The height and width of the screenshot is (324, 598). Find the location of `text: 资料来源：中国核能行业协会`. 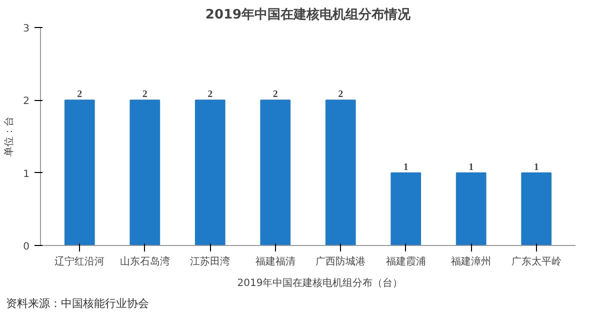

text: 资料来源：中国核能行业协会 is located at coordinates (77, 304).